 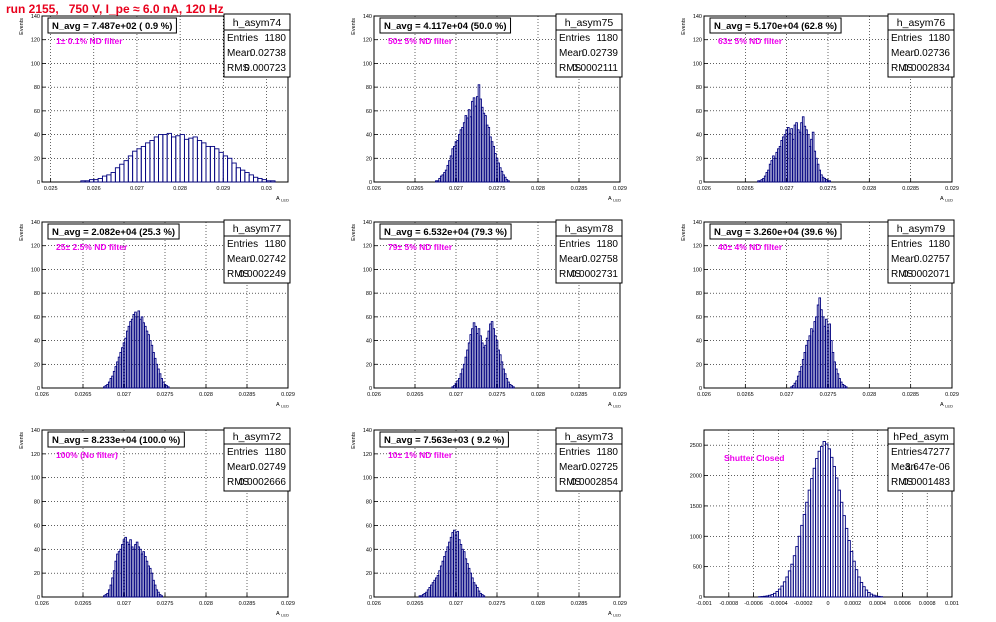 I want to click on x-tick-label: 0.0008, so click(x=927, y=604).